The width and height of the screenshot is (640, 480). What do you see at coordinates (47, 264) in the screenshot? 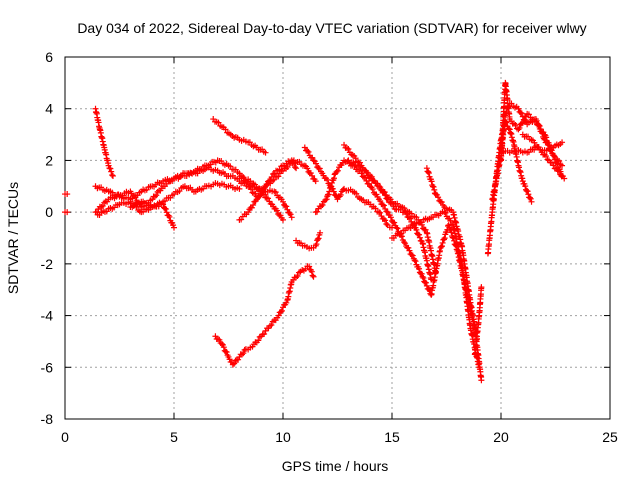
I see `y-tick-label: -2` at bounding box center [47, 264].